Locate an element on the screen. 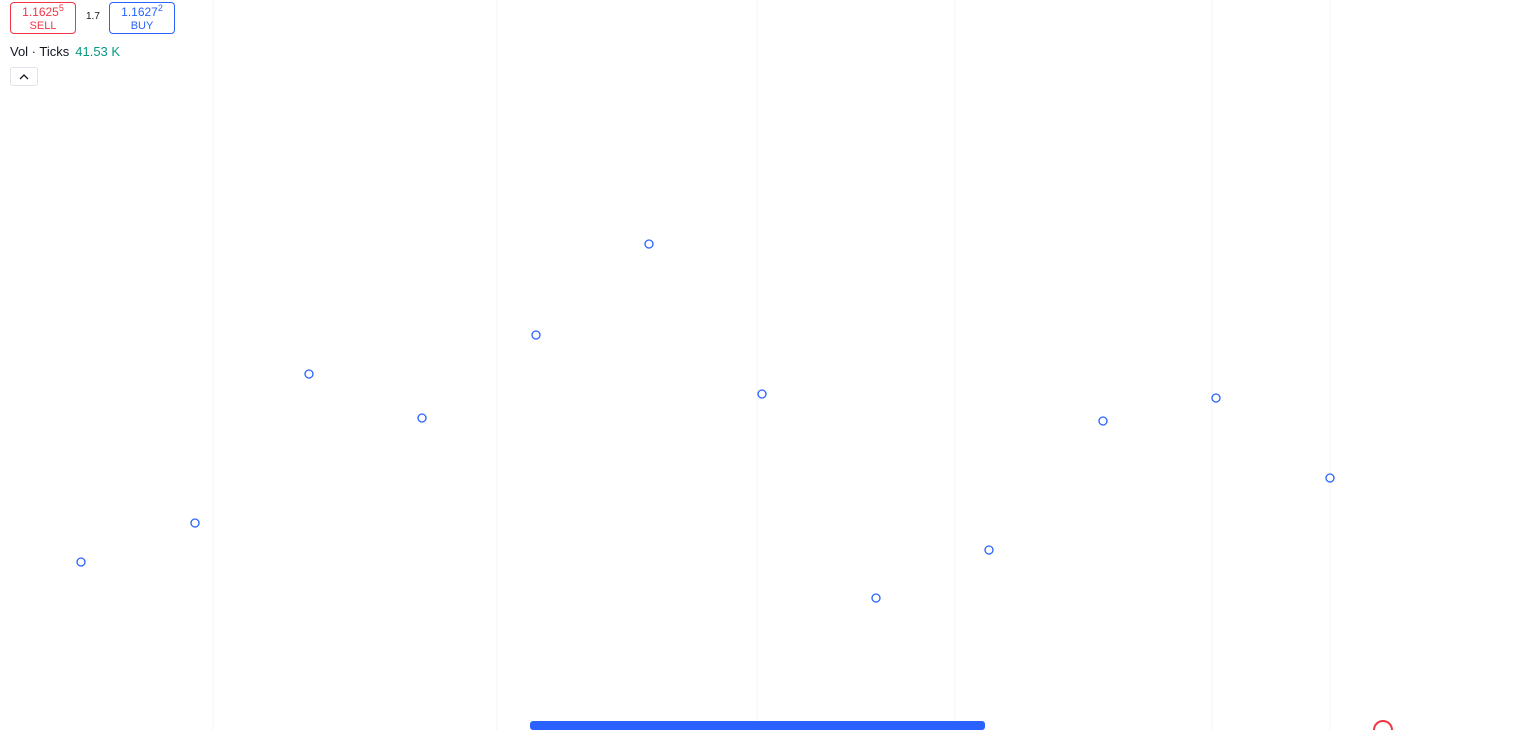  chevron is located at coordinates (24, 77).